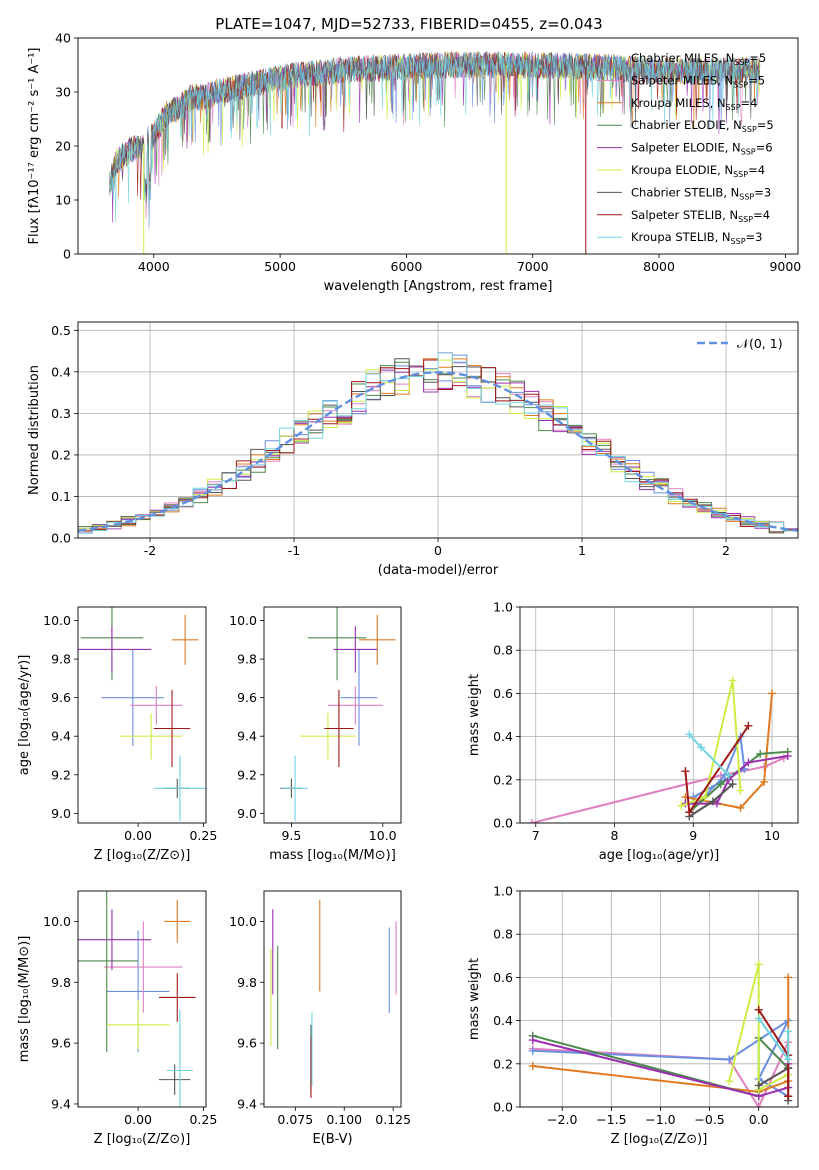 This screenshot has width=819, height=1170. I want to click on weight_vs_Z-line-salpeter-miles, so click(661, 1074).